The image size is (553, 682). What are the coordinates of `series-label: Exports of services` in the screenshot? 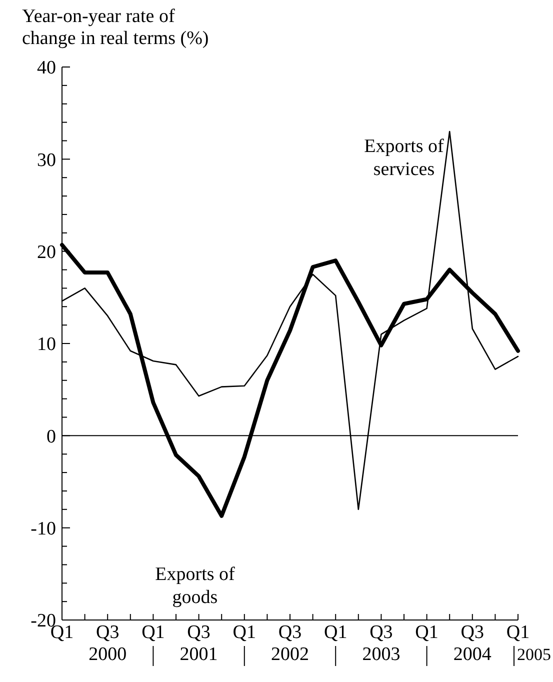 It's located at (404, 158).